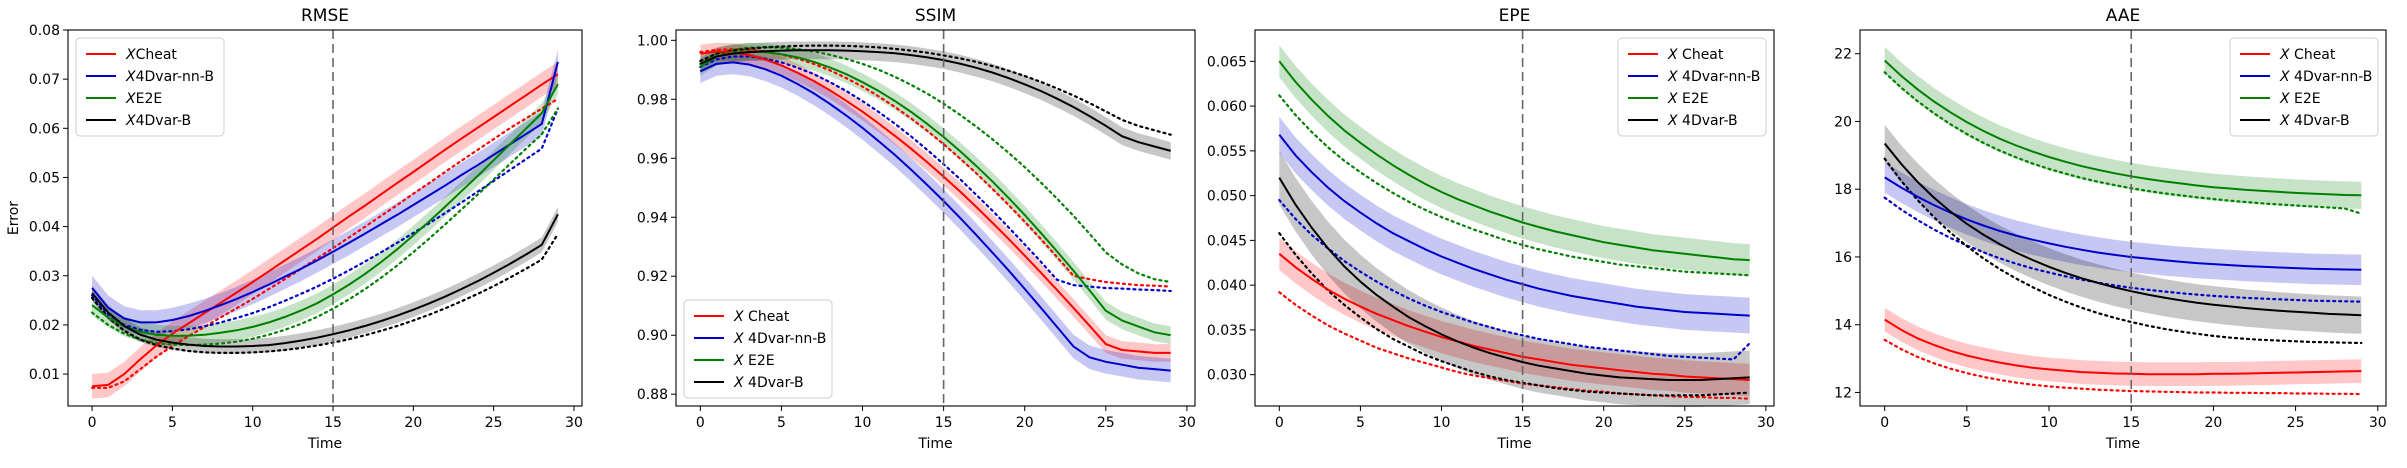 This screenshot has width=2407, height=468. Describe the element at coordinates (143, 99) in the screenshot. I see `legend-label: XE2E` at that location.